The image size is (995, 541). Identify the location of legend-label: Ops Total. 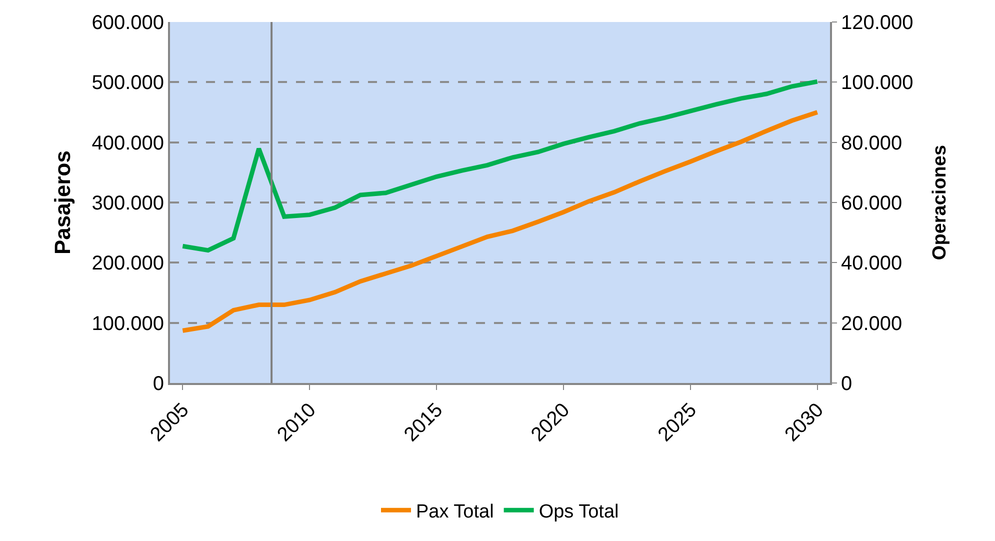
(578, 512).